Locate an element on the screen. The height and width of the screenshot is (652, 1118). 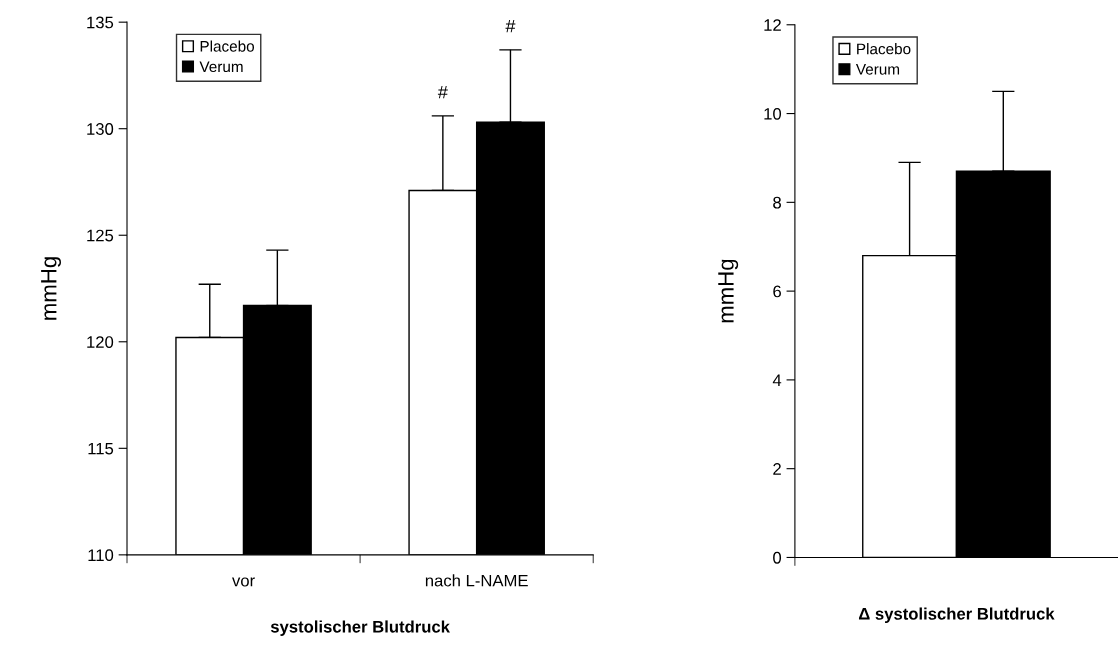
y-tick-label: 2 is located at coordinates (777, 469).